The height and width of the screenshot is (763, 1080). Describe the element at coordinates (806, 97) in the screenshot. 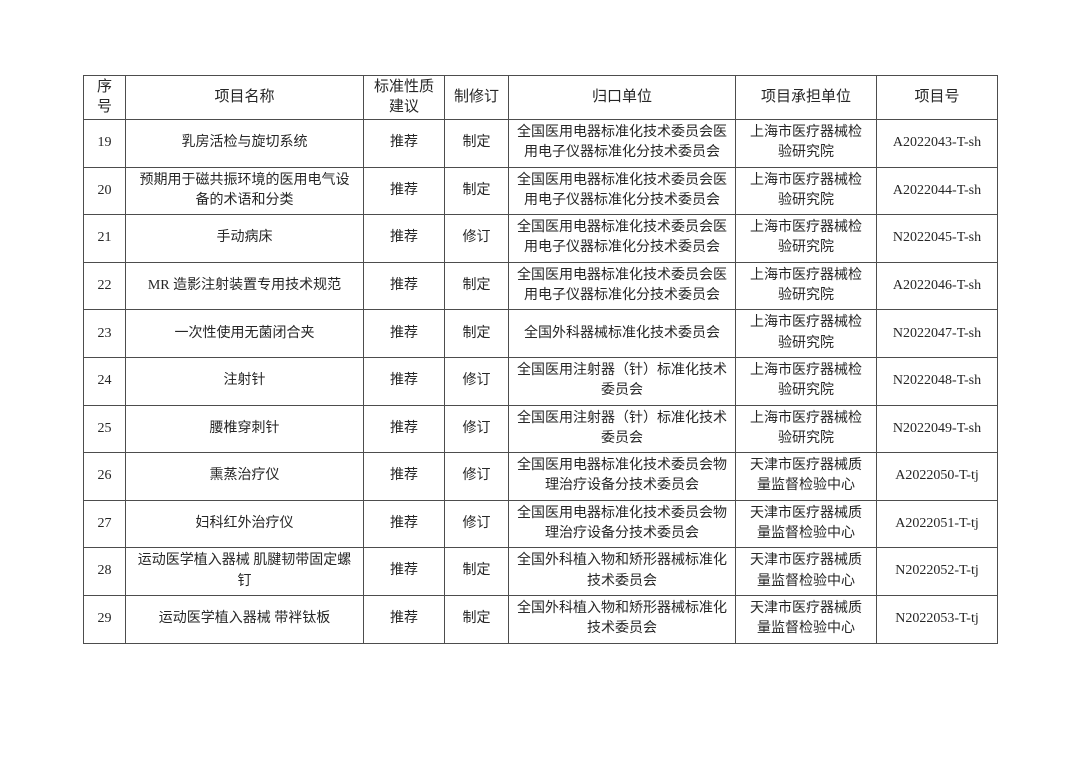

I see `header-undertaker: 项目承担单位` at that location.